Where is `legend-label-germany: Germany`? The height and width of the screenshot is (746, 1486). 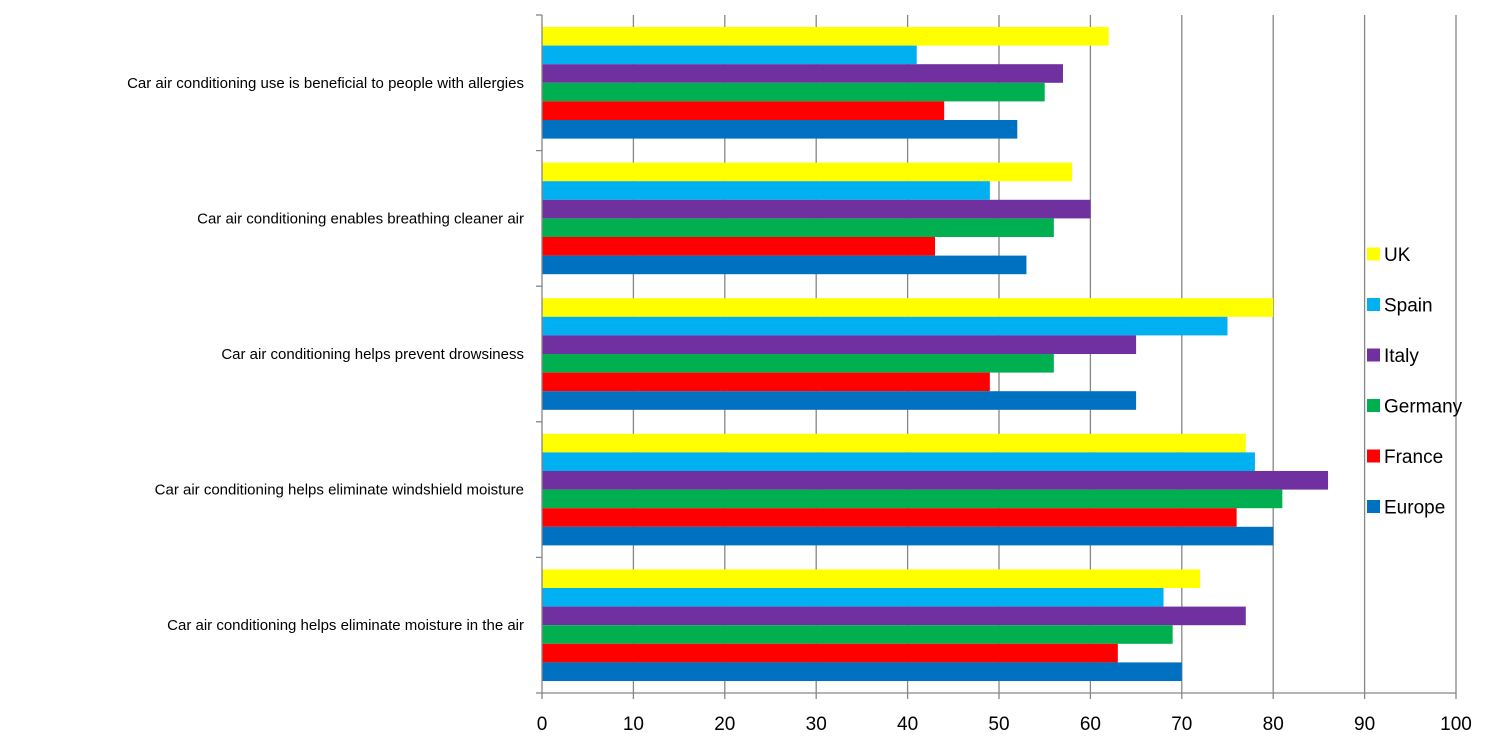
legend-label-germany: Germany is located at coordinates (1423, 407).